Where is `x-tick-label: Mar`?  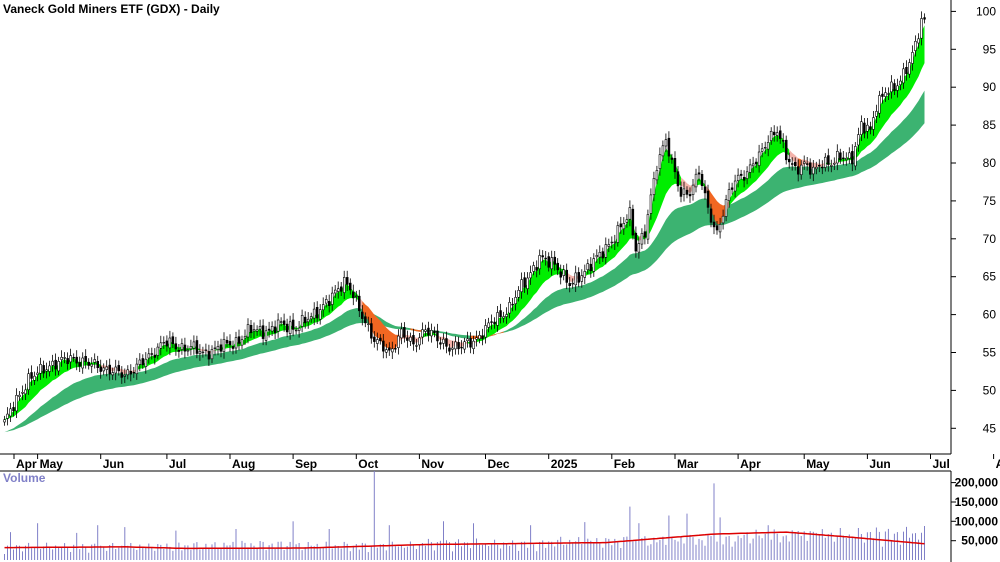 x-tick-label: Mar is located at coordinates (688, 464).